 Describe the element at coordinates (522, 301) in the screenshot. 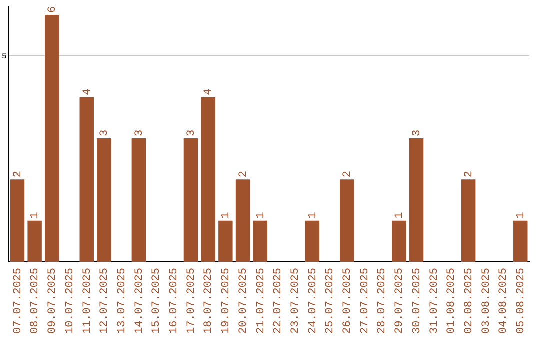

I see `x-tick-label: 05.08.2025` at that location.